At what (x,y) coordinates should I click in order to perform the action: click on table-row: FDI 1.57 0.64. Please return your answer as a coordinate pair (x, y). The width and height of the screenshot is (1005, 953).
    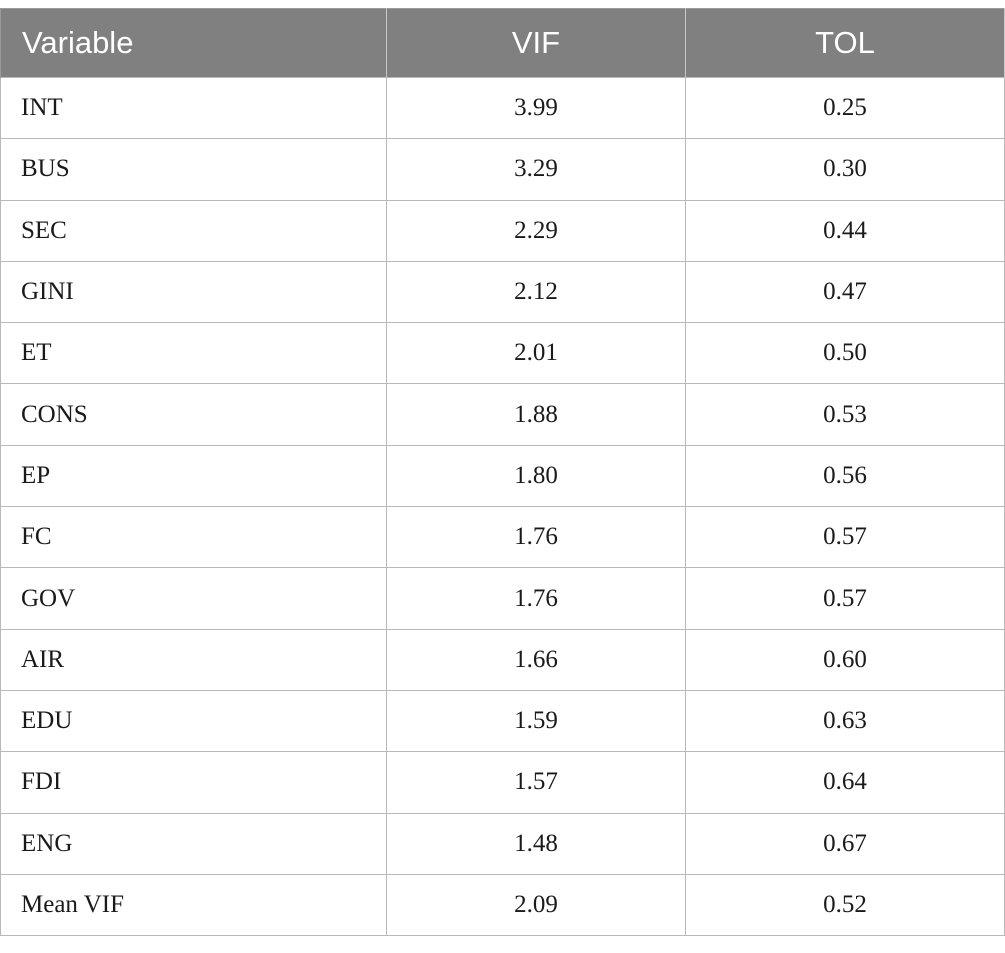
    Looking at the image, I should click on (502, 782).